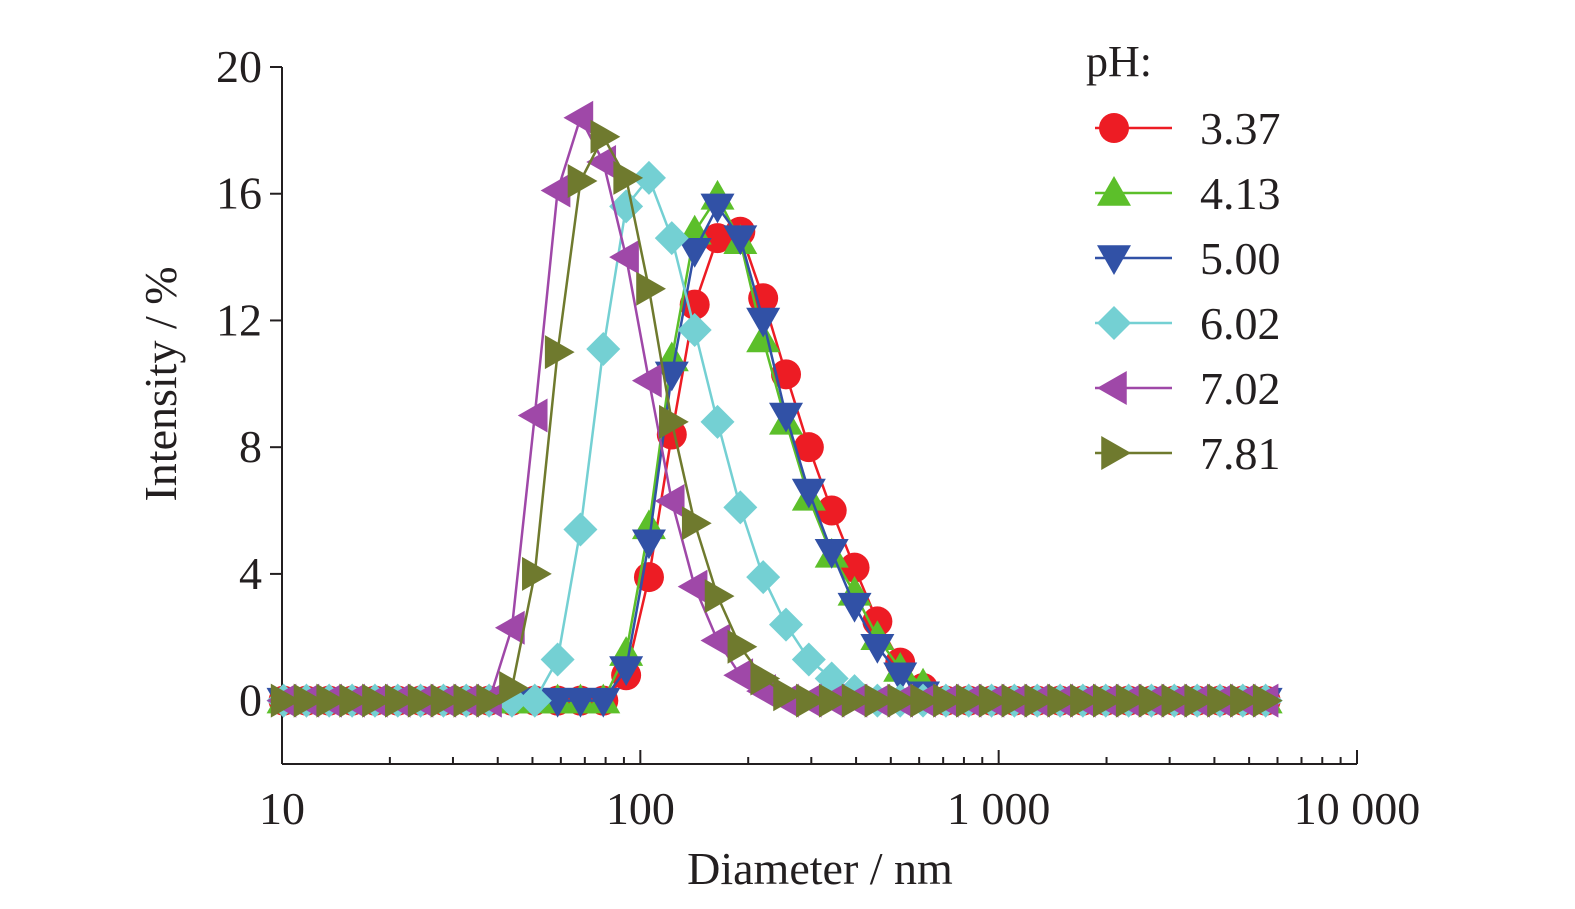  Describe the element at coordinates (1240, 193) in the screenshot. I see `legend-label: 4.13` at that location.